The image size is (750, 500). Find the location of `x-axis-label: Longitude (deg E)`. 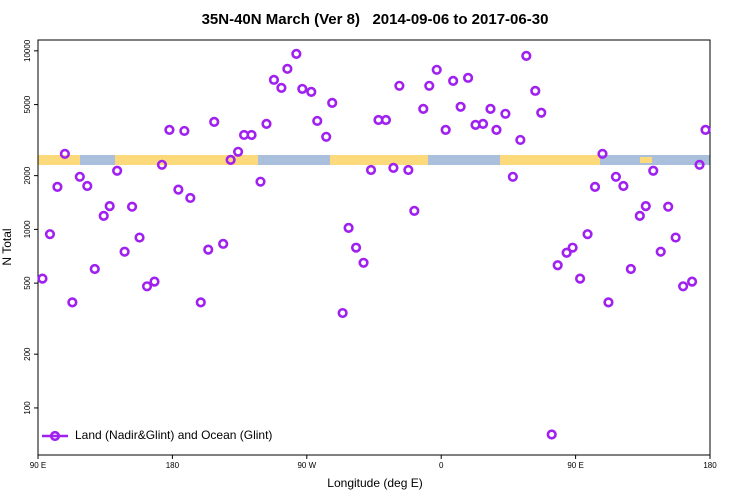

x-axis-label: Longitude (deg E) is located at coordinates (374, 483).